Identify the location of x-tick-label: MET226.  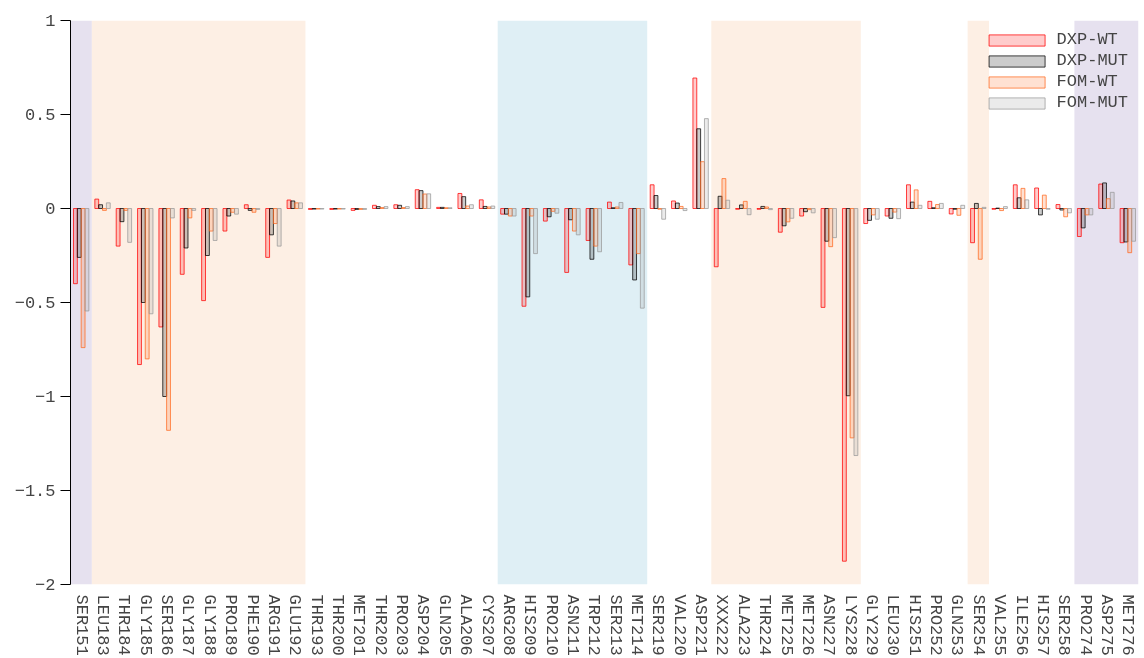
(807, 625).